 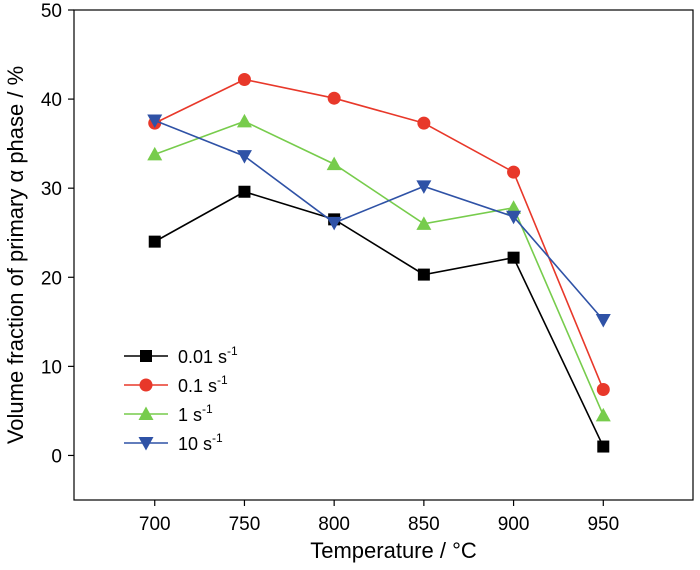 What do you see at coordinates (176, 384) in the screenshot?
I see `legend-entry: 0.1 s-1` at bounding box center [176, 384].